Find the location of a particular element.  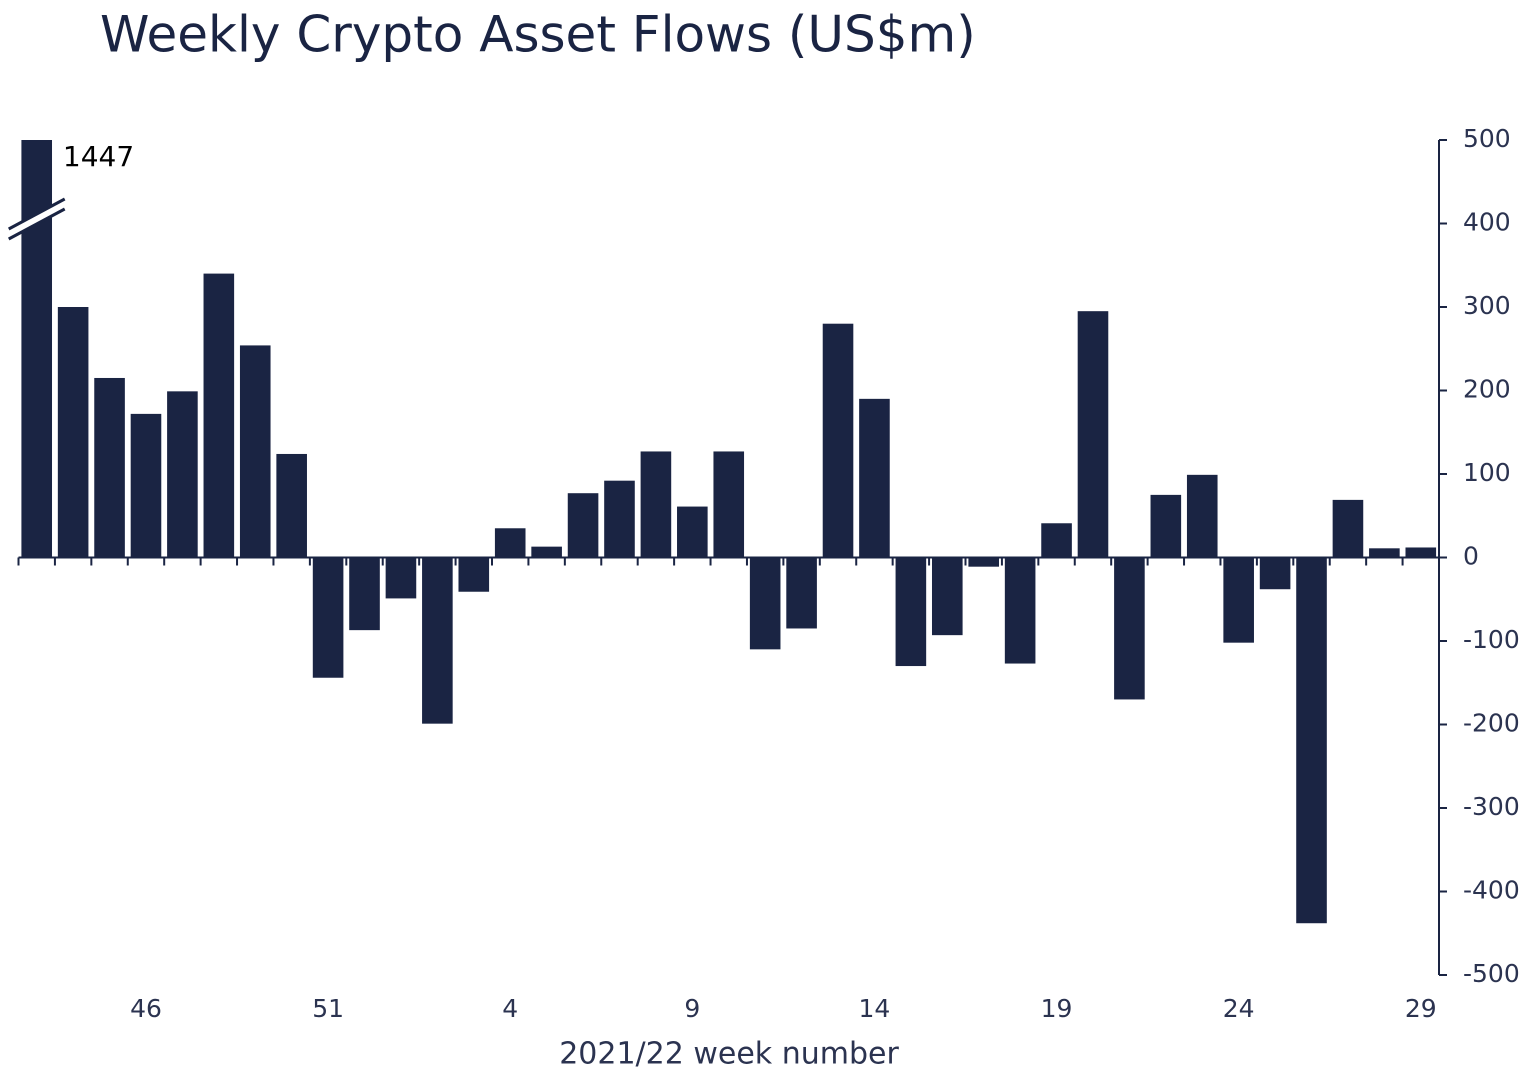

y-tick-label: -100 is located at coordinates (1491, 639).